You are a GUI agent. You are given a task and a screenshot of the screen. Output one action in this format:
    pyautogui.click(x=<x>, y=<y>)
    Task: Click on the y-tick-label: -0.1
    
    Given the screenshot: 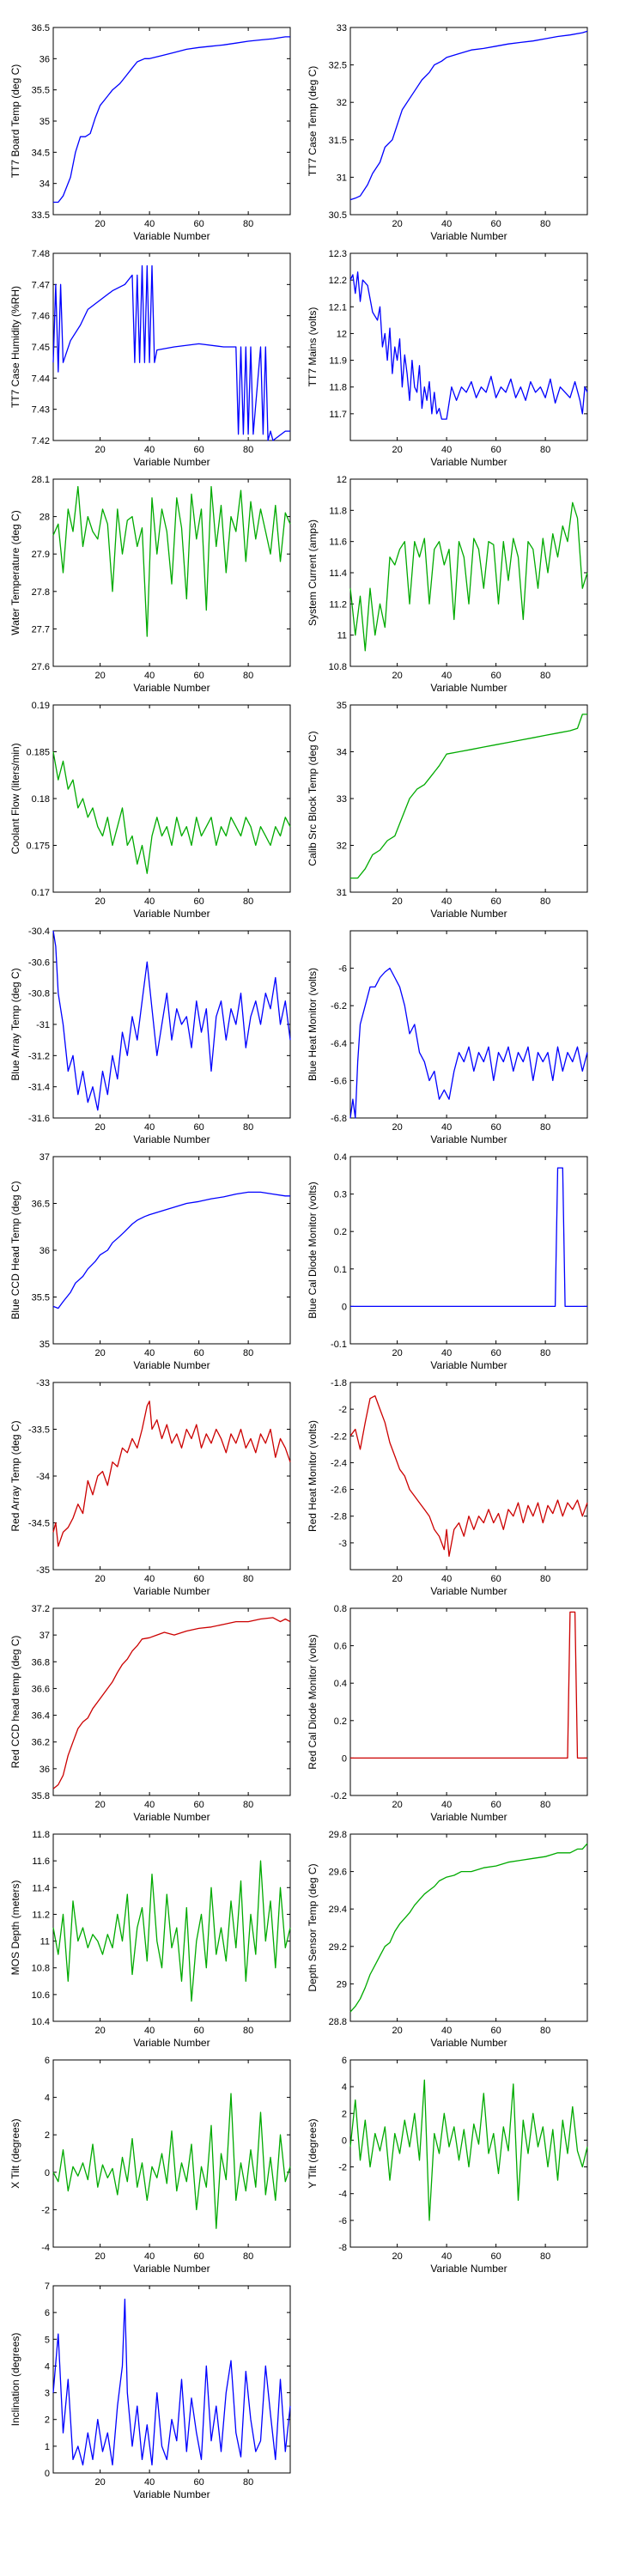 What is the action you would take?
    pyautogui.click(x=339, y=1345)
    